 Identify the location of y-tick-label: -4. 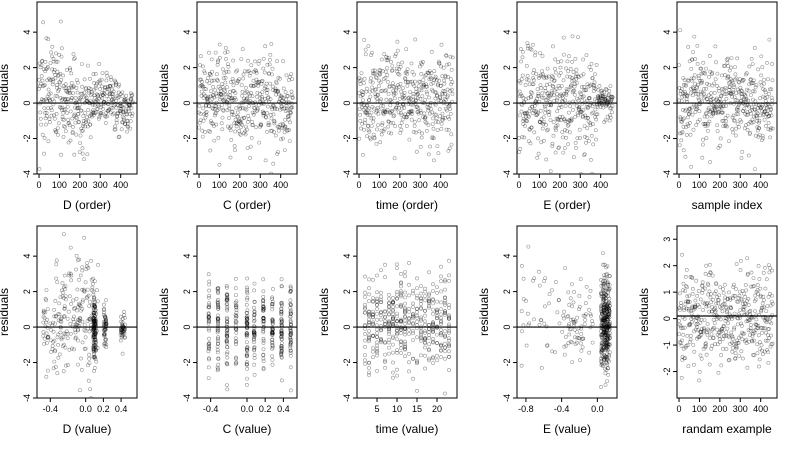
(667, 174).